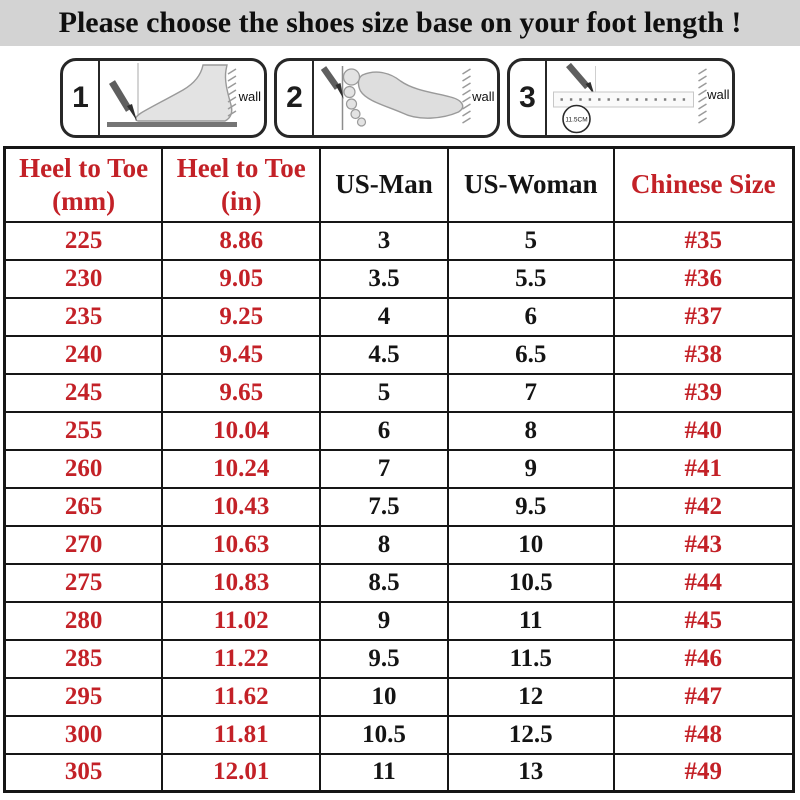  Describe the element at coordinates (83, 582) in the screenshot. I see `cell-mm: 275` at that location.